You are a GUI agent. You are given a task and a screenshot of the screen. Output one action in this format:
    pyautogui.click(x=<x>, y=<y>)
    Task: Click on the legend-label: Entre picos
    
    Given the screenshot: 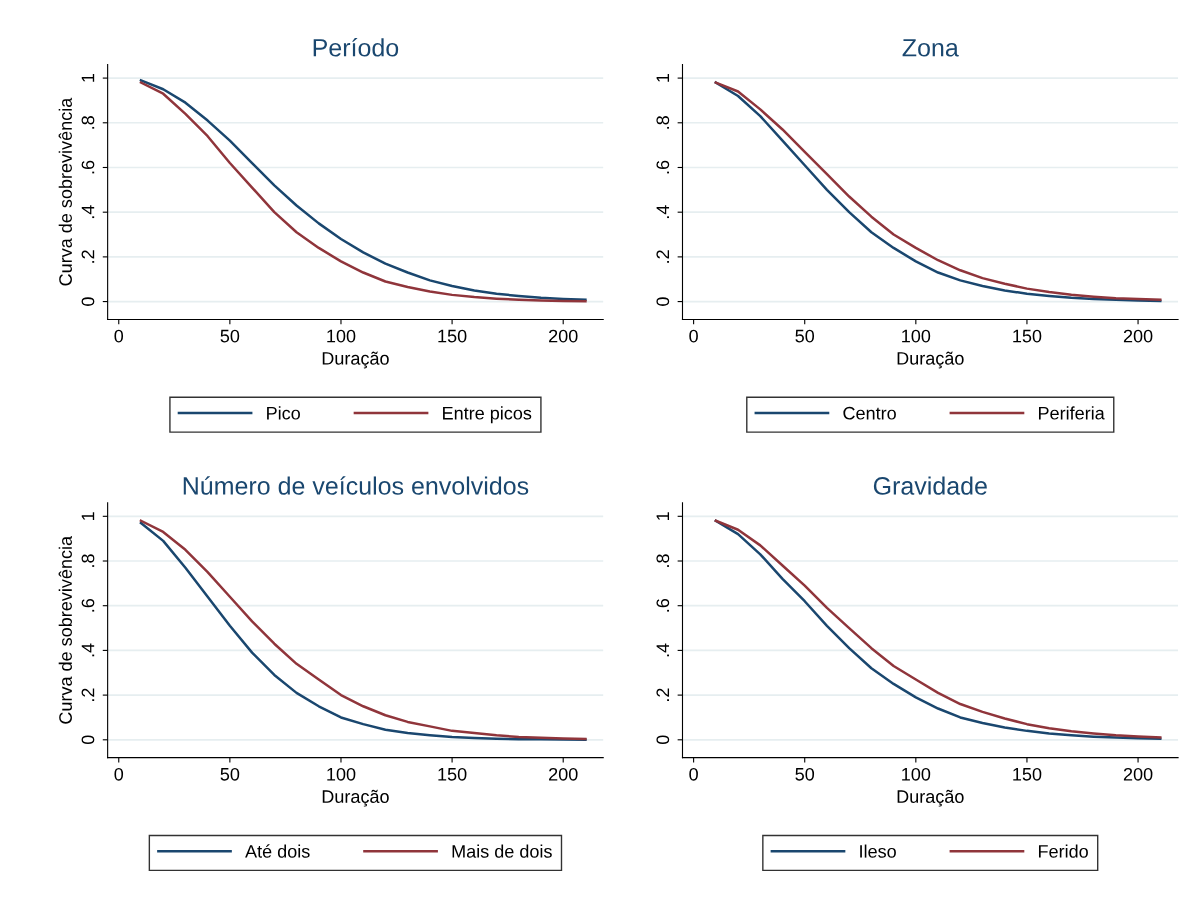 What is the action you would take?
    pyautogui.click(x=487, y=415)
    